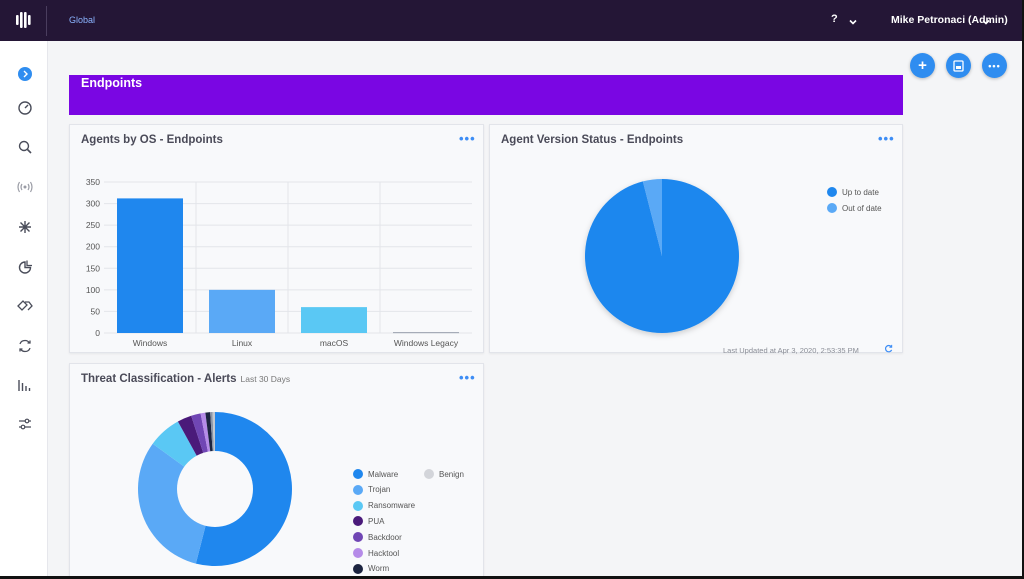 The height and width of the screenshot is (579, 1024). I want to click on sidebar-item-dashboard, so click(25, 108).